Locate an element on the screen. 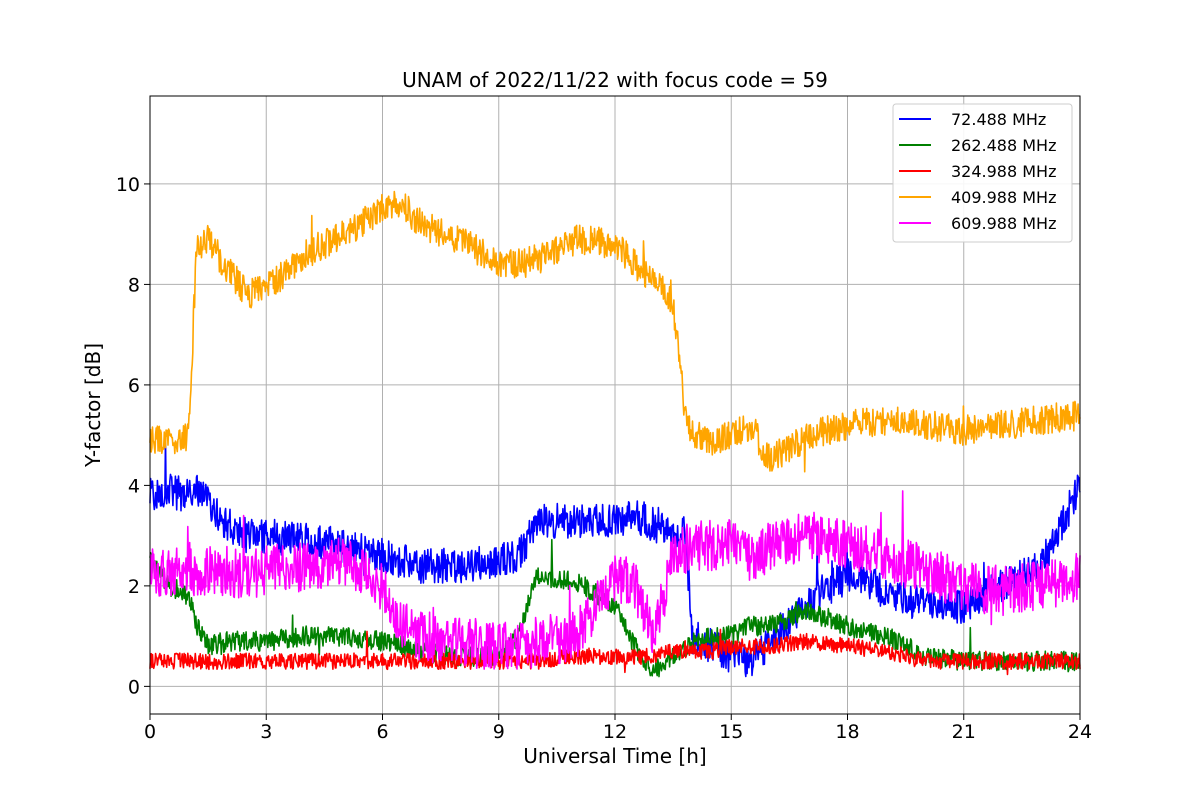 Image resolution: width=1200 pixels, height=804 pixels. y-tick-label: 8 is located at coordinates (134, 285).